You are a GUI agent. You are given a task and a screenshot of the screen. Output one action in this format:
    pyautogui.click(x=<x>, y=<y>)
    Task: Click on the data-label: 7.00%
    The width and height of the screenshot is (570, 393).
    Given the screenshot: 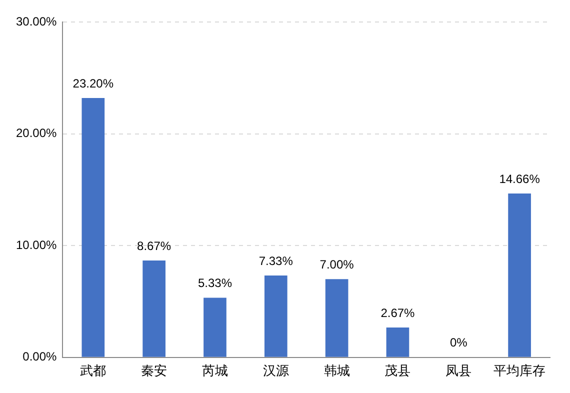 What is the action you would take?
    pyautogui.click(x=337, y=264)
    